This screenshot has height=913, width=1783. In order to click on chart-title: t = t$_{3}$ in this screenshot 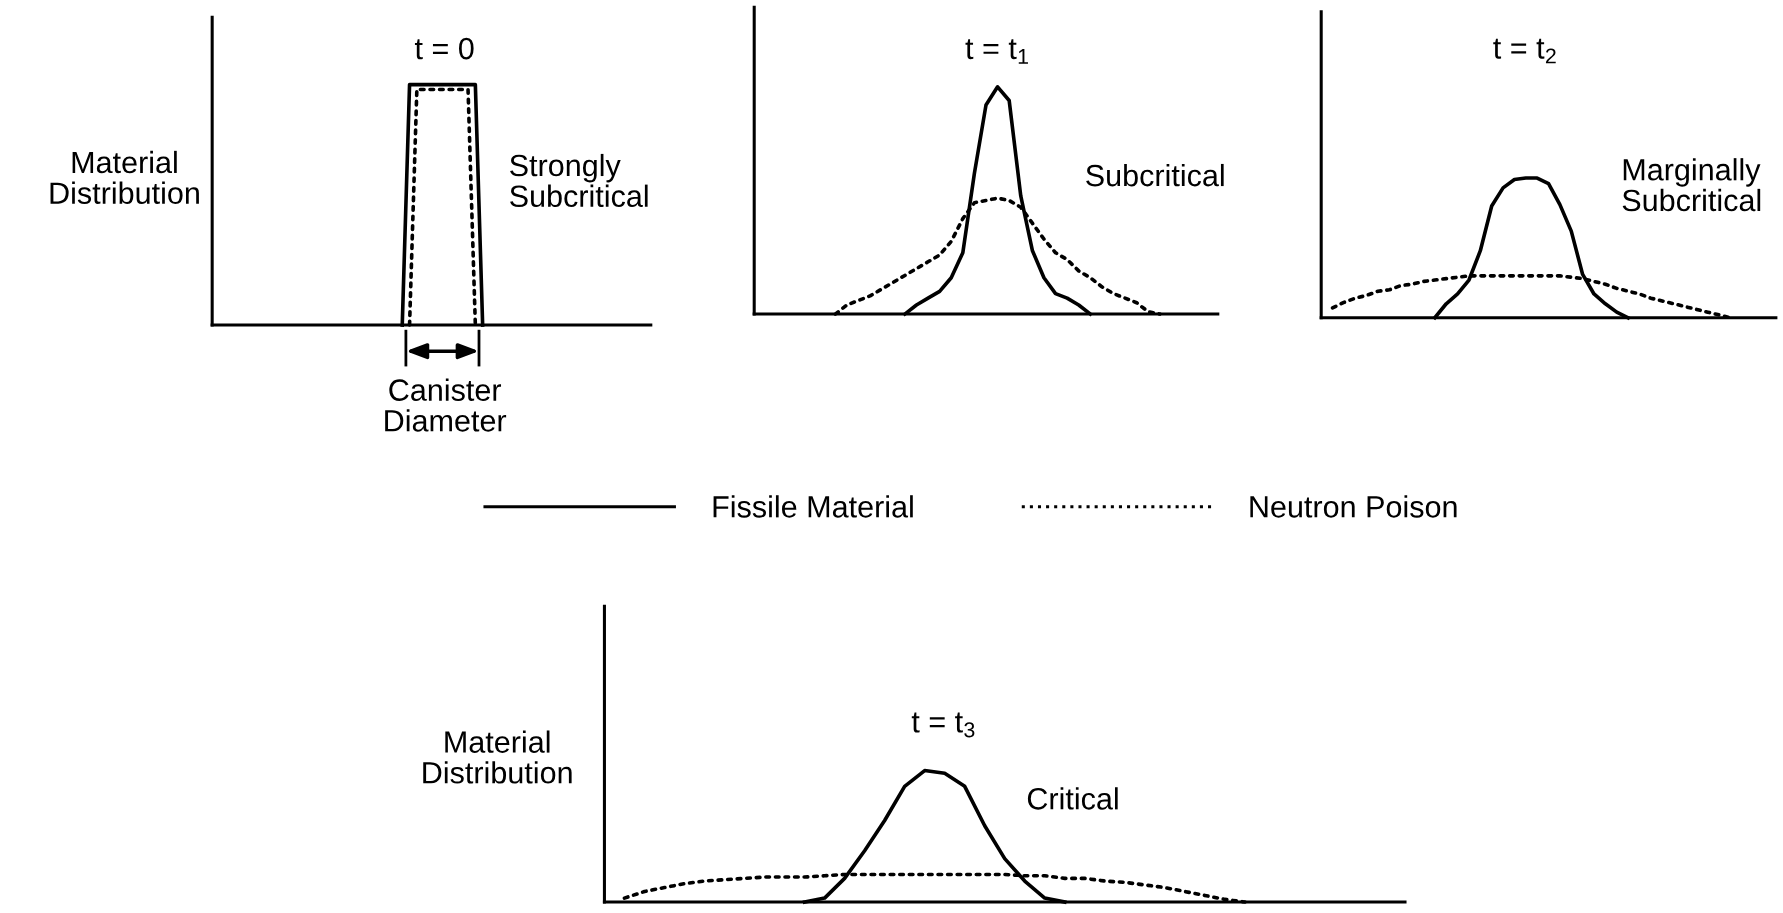, I will do `click(943, 725)`.